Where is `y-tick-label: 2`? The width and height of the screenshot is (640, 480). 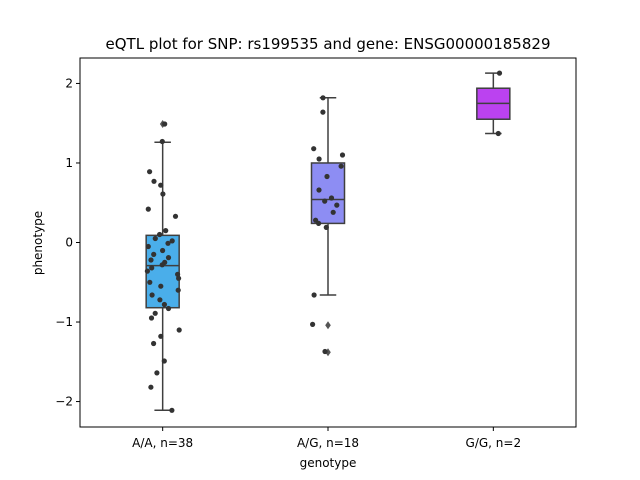
y-tick-label: 2 is located at coordinates (69, 83).